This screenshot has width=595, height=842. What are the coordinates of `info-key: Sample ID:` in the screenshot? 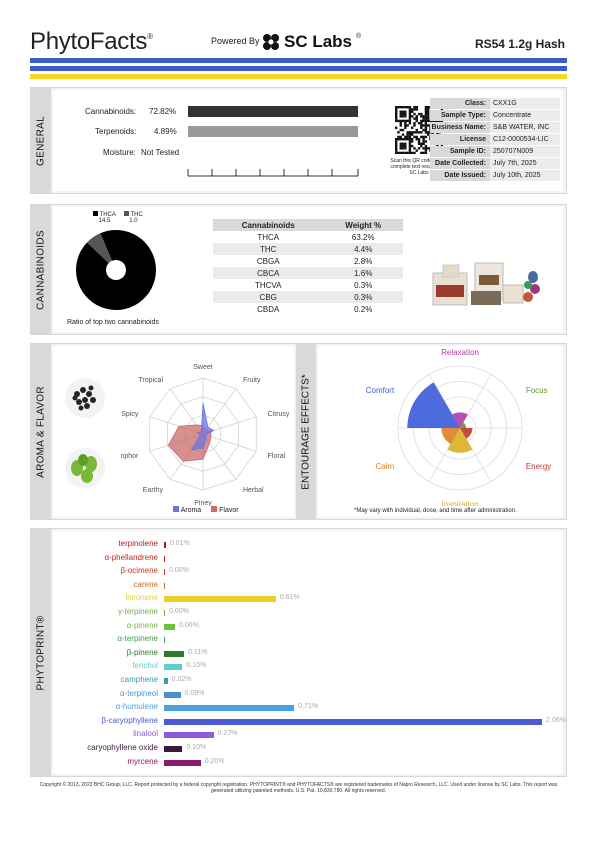 It's located at (460, 151).